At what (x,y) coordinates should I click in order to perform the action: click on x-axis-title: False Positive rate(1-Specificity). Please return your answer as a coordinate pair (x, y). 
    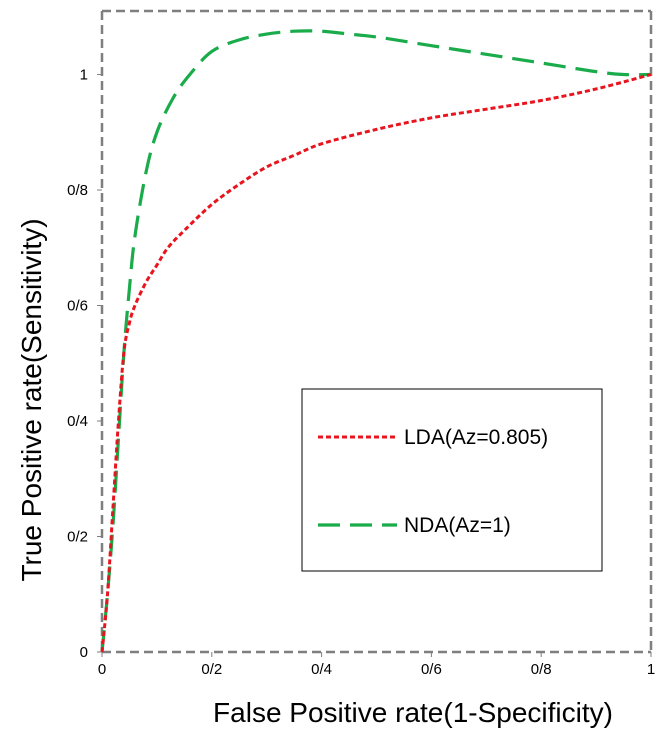
    Looking at the image, I should click on (413, 712).